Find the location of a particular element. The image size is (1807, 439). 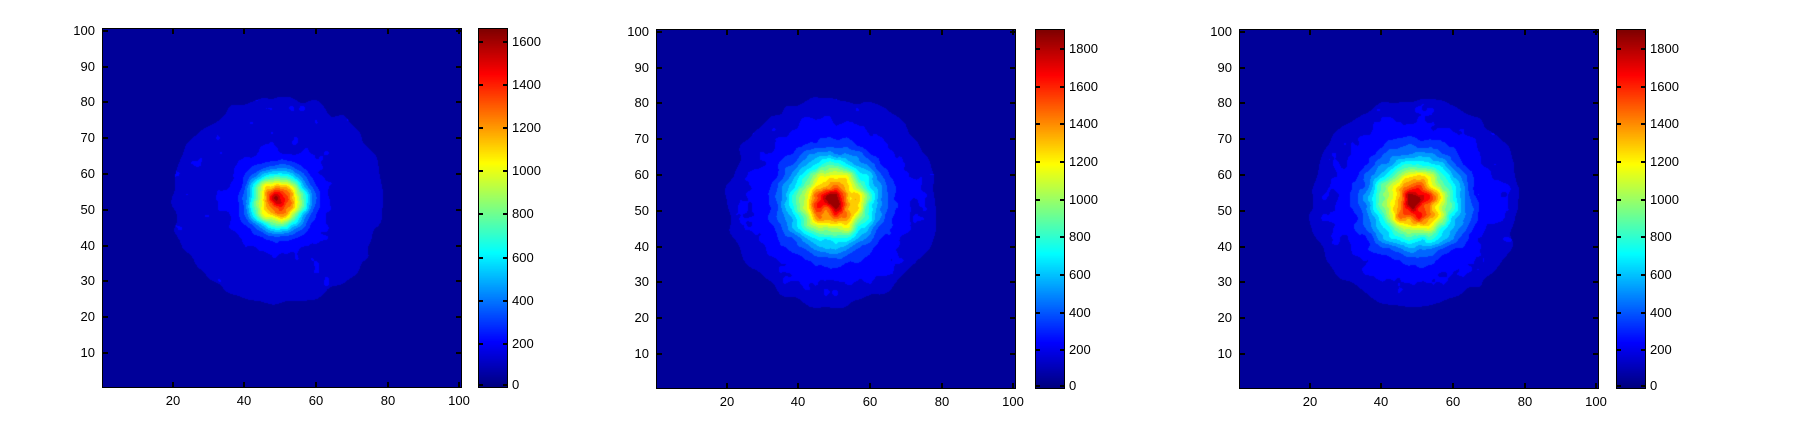

colorbar-tick-label-0: 0 is located at coordinates (516, 384).